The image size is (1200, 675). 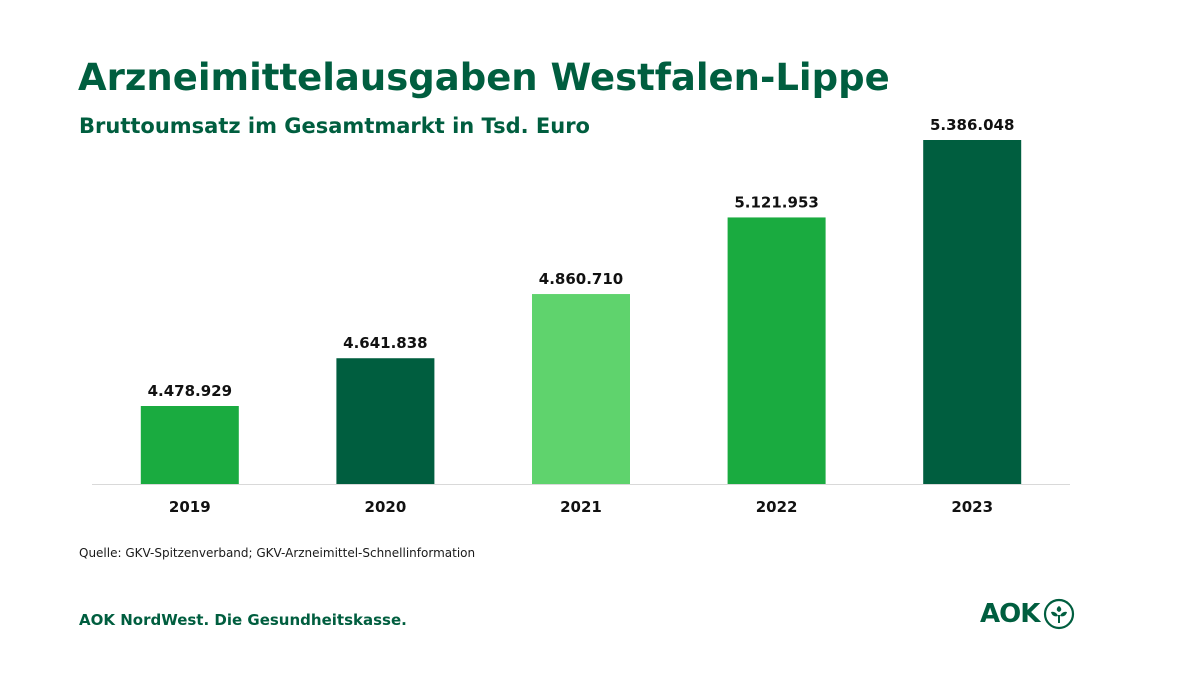 What do you see at coordinates (385, 343) in the screenshot?
I see `data-label-2020: 4.641.838` at bounding box center [385, 343].